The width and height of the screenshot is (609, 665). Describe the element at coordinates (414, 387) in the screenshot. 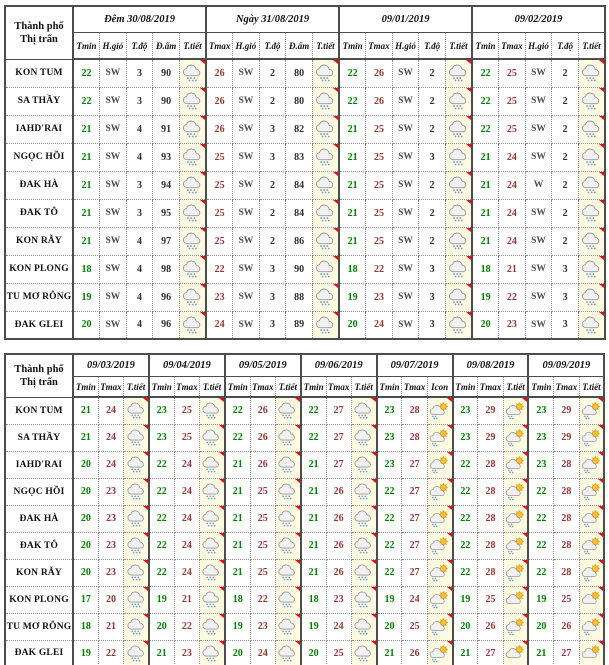

I see `column-header: Tmax` at that location.